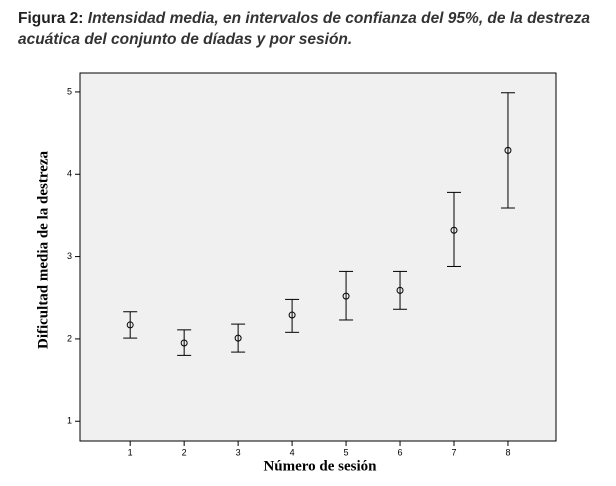 This screenshot has width=616, height=486. Describe the element at coordinates (69, 338) in the screenshot. I see `y-tick-label: 2` at that location.